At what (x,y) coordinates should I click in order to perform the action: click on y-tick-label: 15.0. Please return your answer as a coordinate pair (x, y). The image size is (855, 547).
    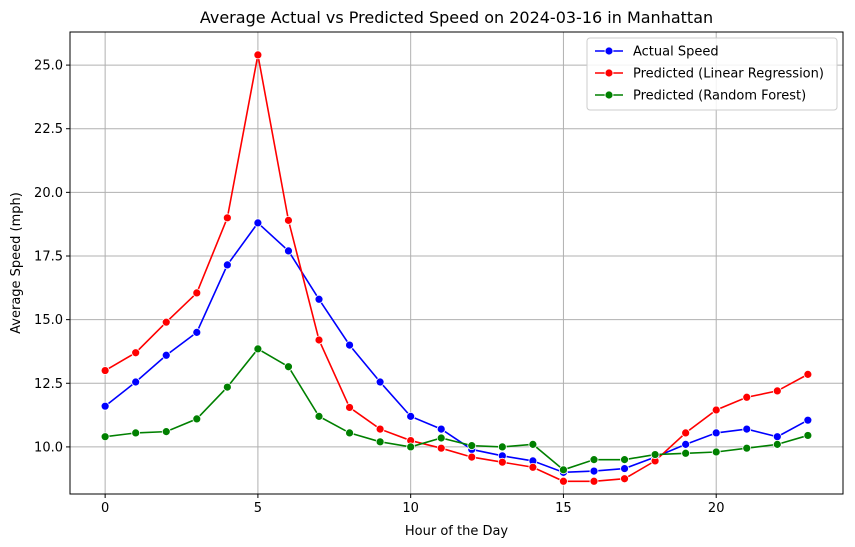
    Looking at the image, I should click on (48, 320).